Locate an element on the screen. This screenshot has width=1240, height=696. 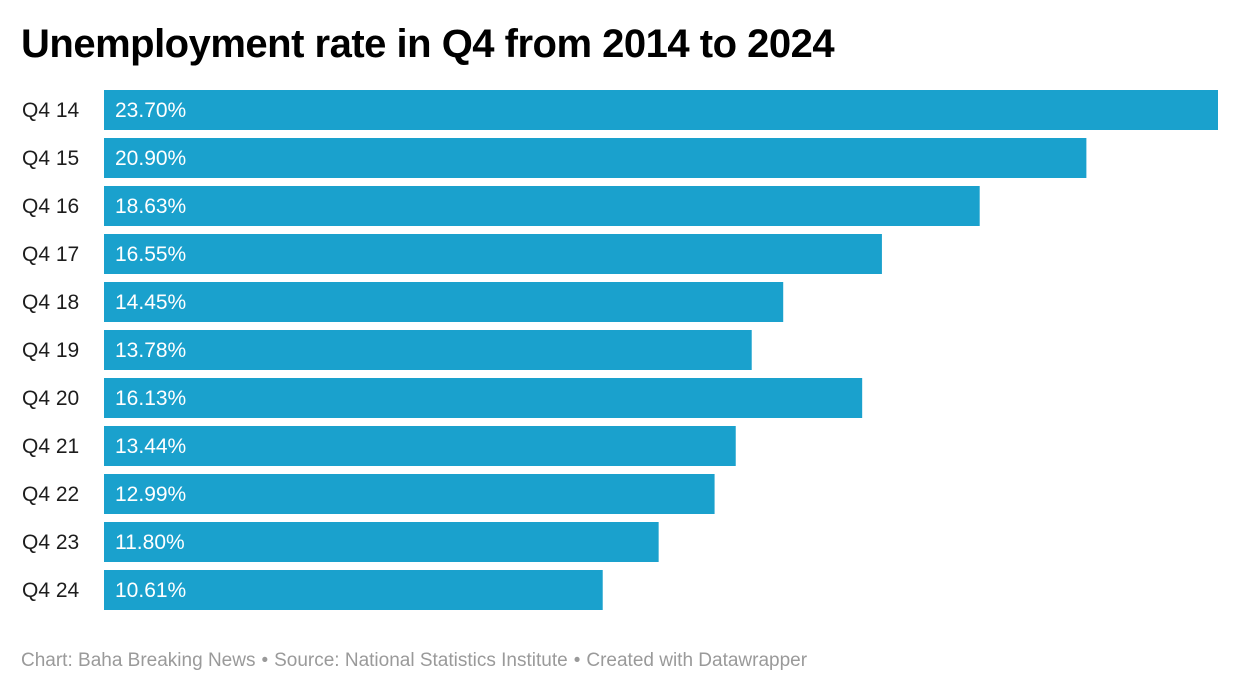
value-label: 13.78% is located at coordinates (150, 350).